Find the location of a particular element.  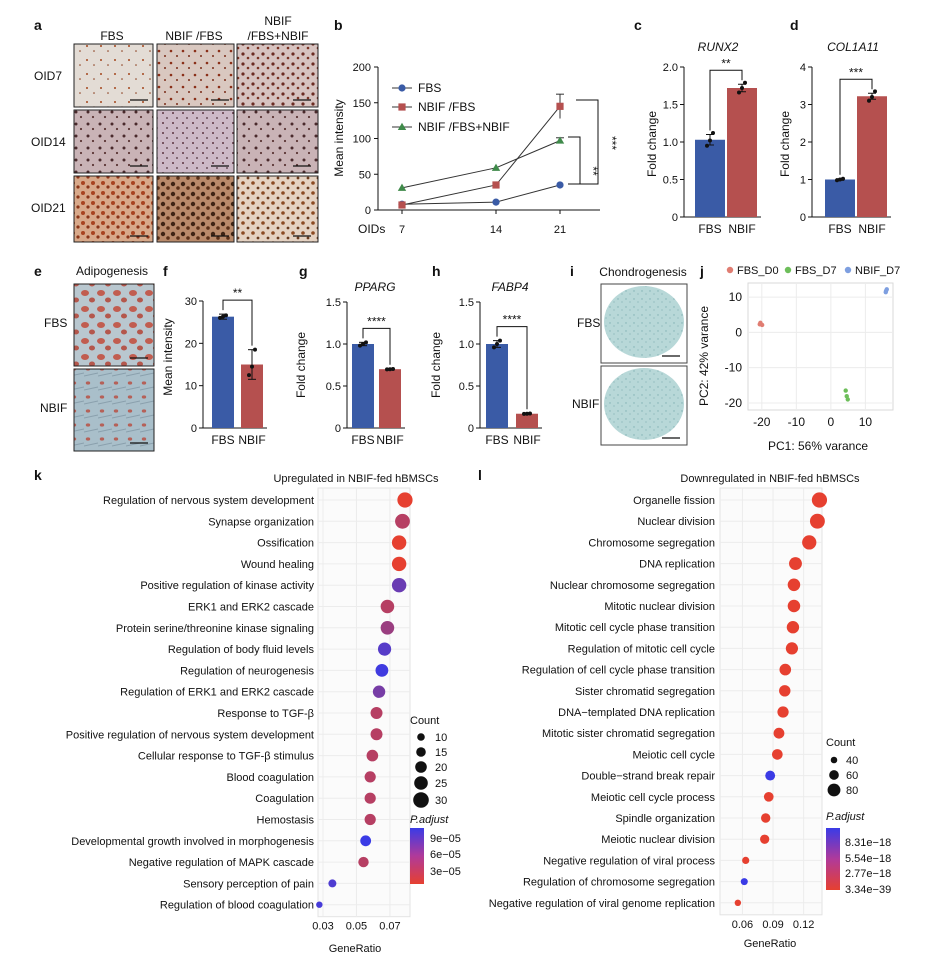

pca-point-fbs_d7 is located at coordinates (845, 390).